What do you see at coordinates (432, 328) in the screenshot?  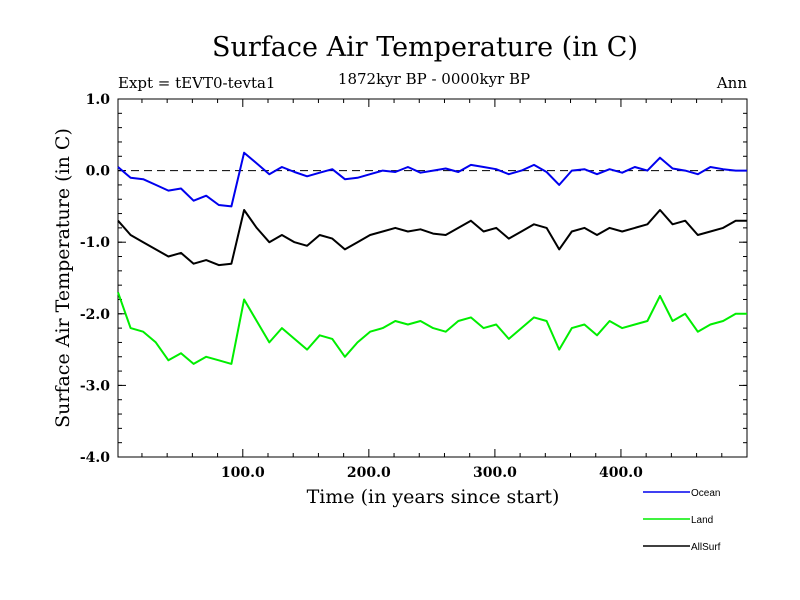 I see `series-line-land` at bounding box center [432, 328].